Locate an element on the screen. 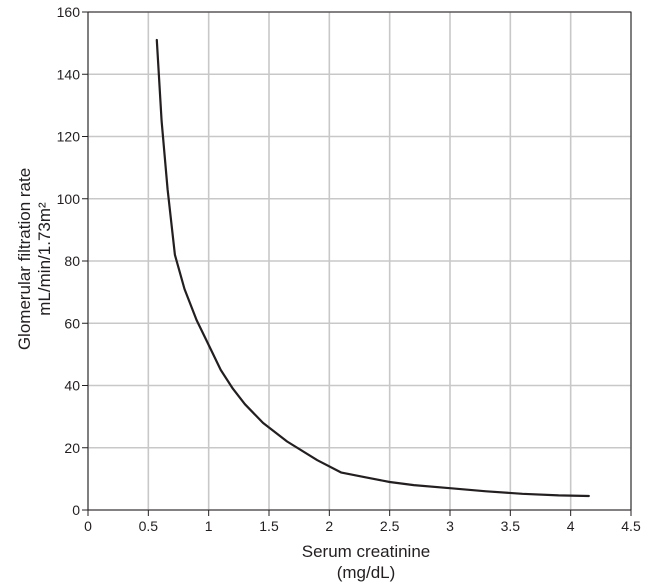  y-tick-labels: 0 20 40 60 80 100 120 140 160 is located at coordinates (69, 261).